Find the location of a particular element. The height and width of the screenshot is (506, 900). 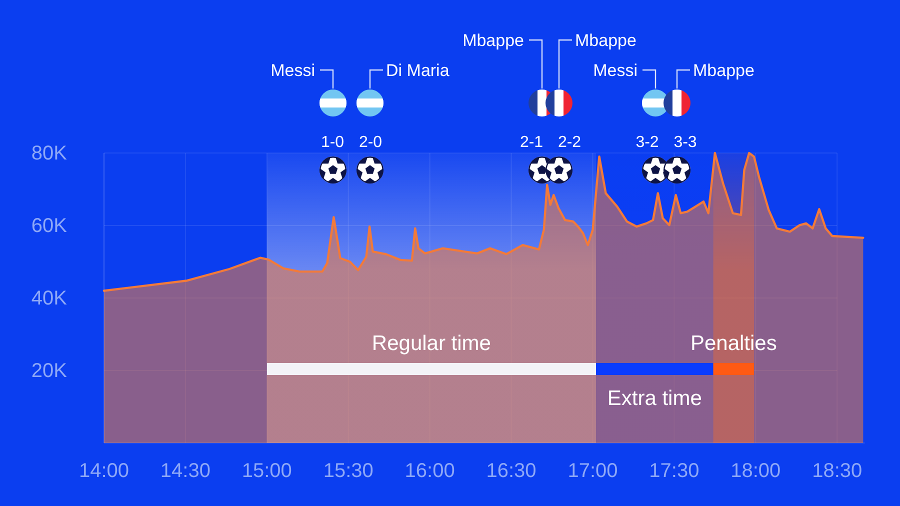

x-tick-label: 17:30 is located at coordinates (674, 471).